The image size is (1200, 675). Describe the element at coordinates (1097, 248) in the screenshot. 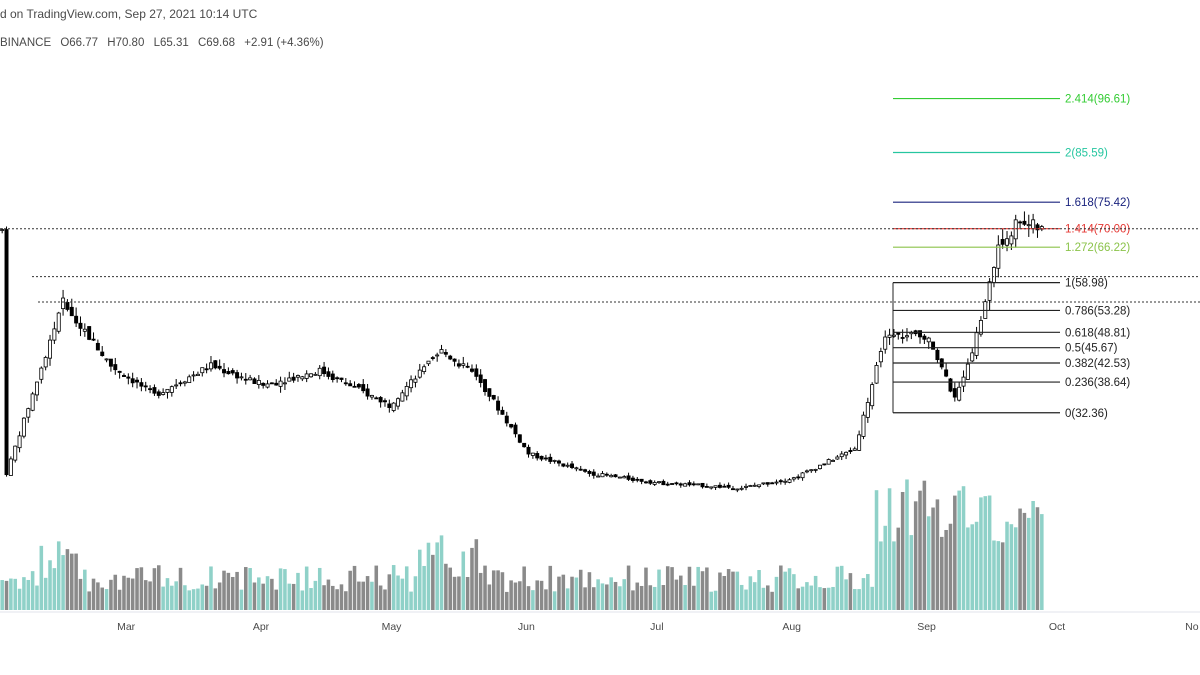

I see `fib-label: 1.272(66.22)` at that location.